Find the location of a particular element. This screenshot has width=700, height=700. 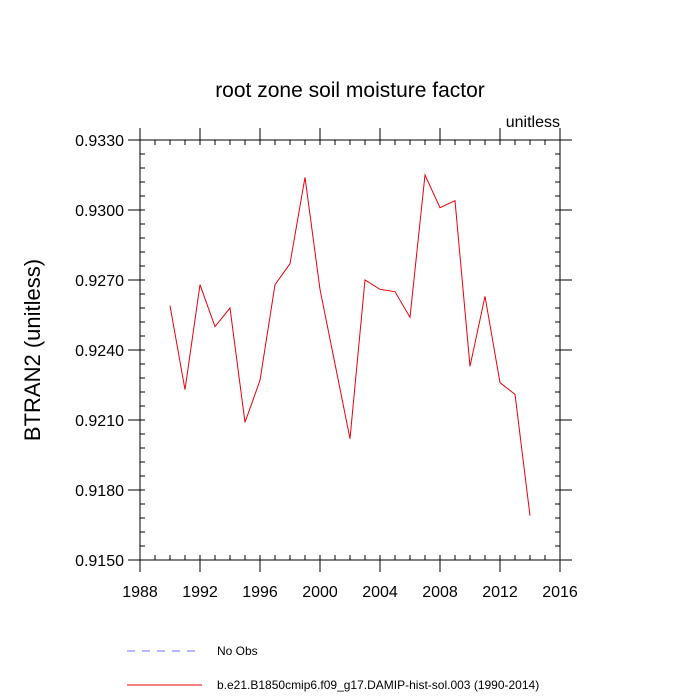

units-label: unitless is located at coordinates (533, 122).